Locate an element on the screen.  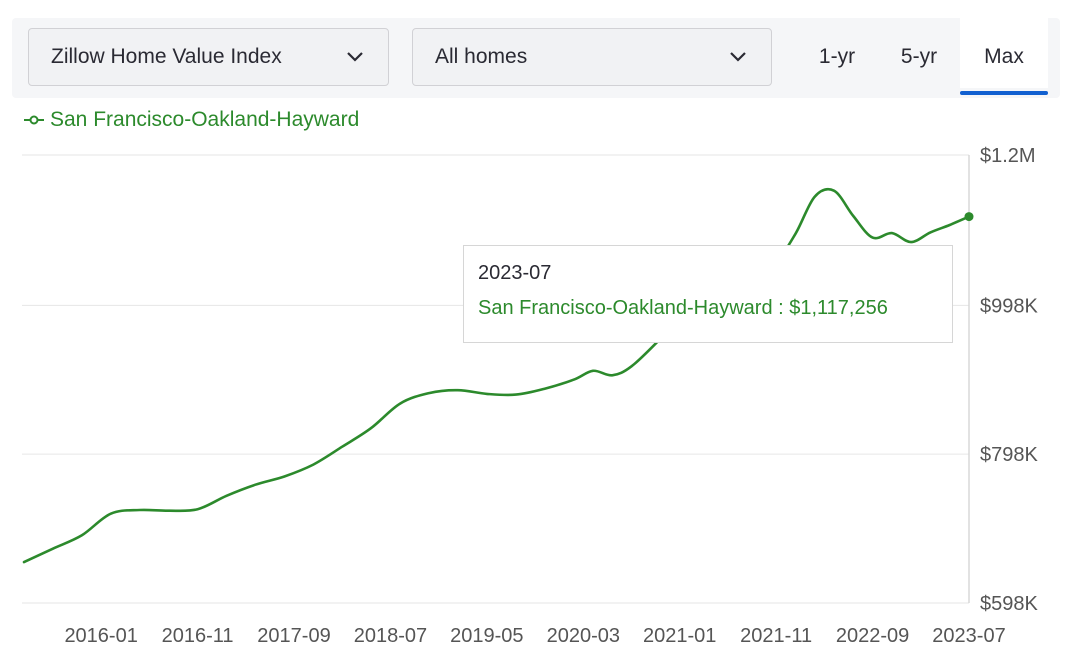
home-type-dropdown: All homes is located at coordinates (592, 57).